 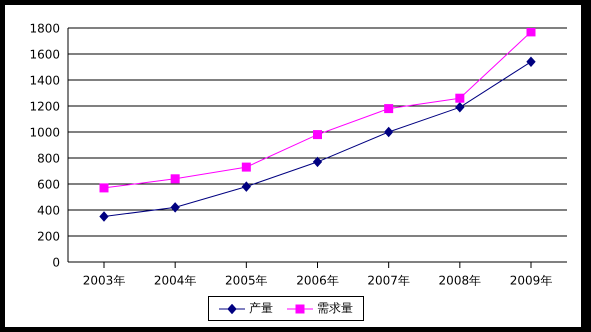 What do you see at coordinates (48, 210) in the screenshot?
I see `y-tick-label: 400` at bounding box center [48, 210].